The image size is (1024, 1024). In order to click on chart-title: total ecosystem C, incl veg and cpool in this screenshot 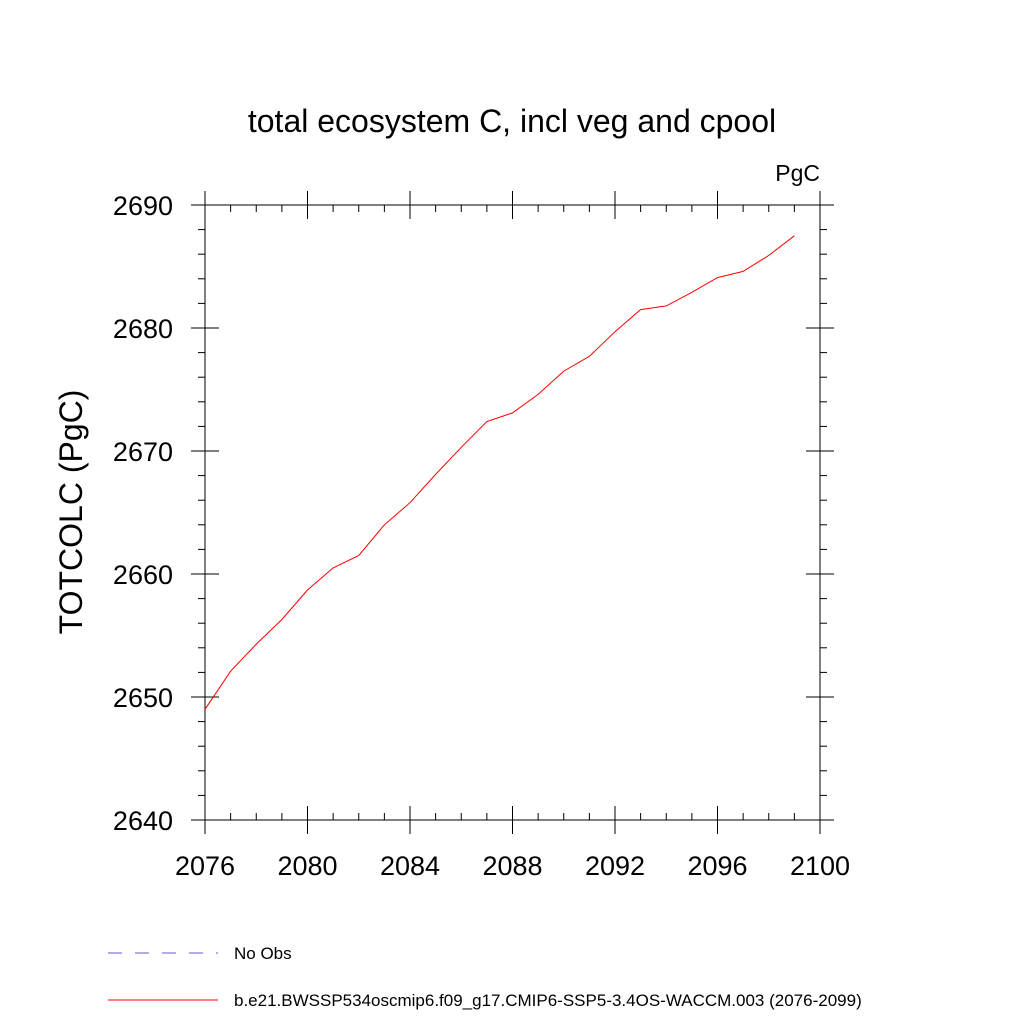, I will do `click(512, 121)`.